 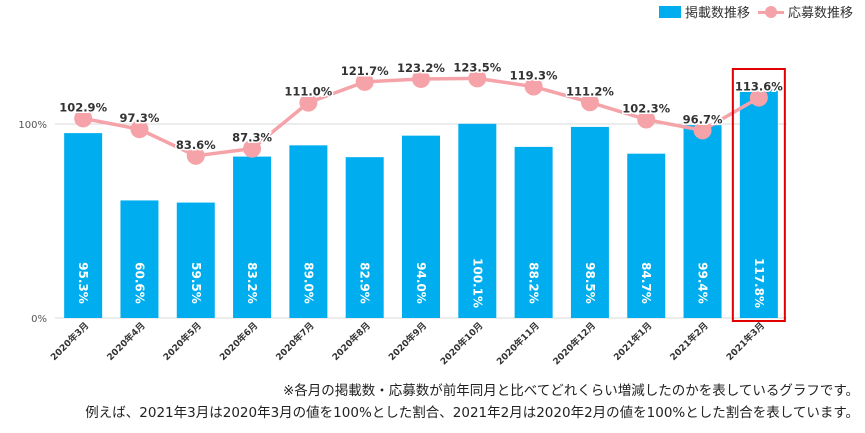 I want to click on line-swatch-icon, so click(x=770, y=11).